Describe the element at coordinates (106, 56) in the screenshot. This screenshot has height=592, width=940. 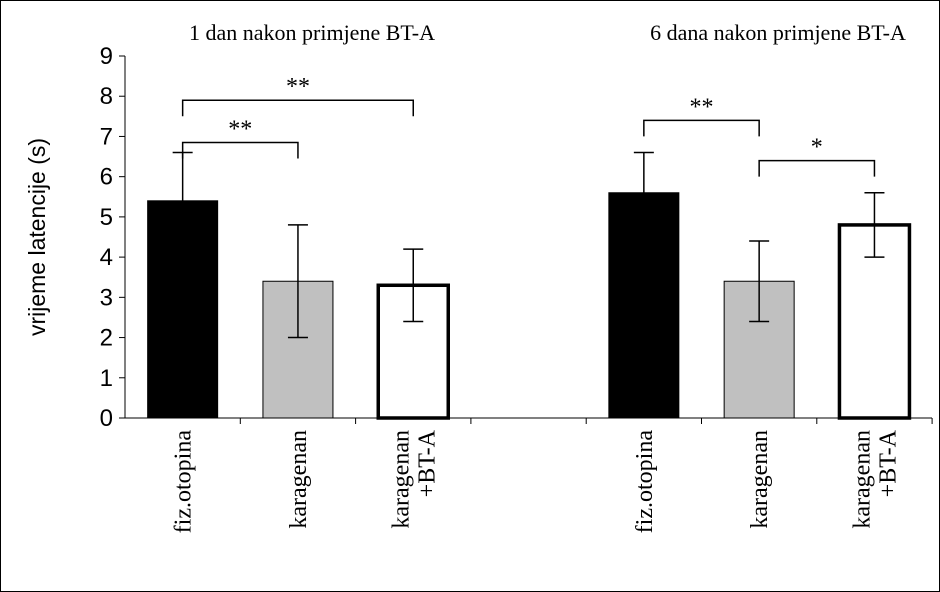
I see `y-tick-label: 9` at that location.